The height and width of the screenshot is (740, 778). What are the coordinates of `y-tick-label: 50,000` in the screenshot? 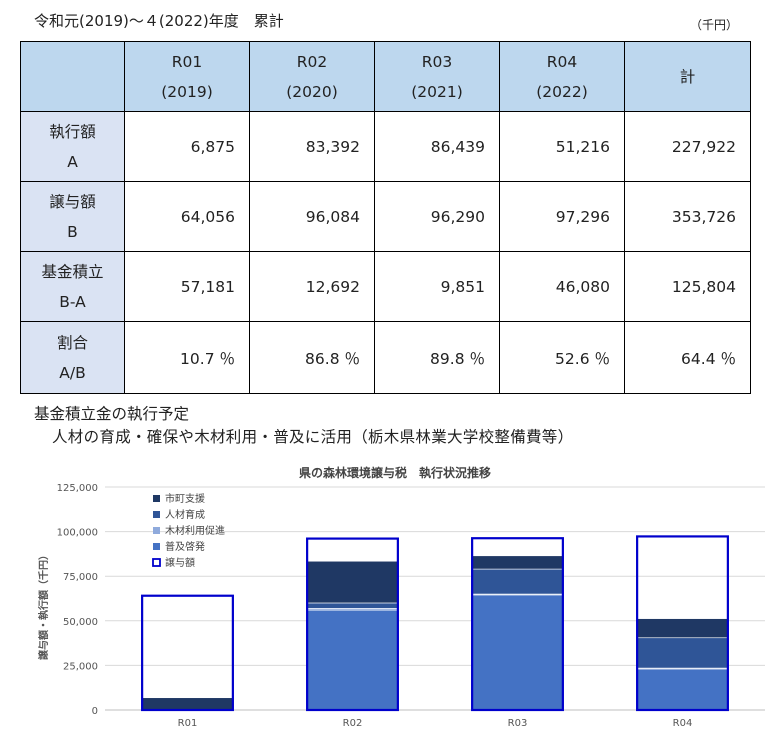 It's located at (80, 622).